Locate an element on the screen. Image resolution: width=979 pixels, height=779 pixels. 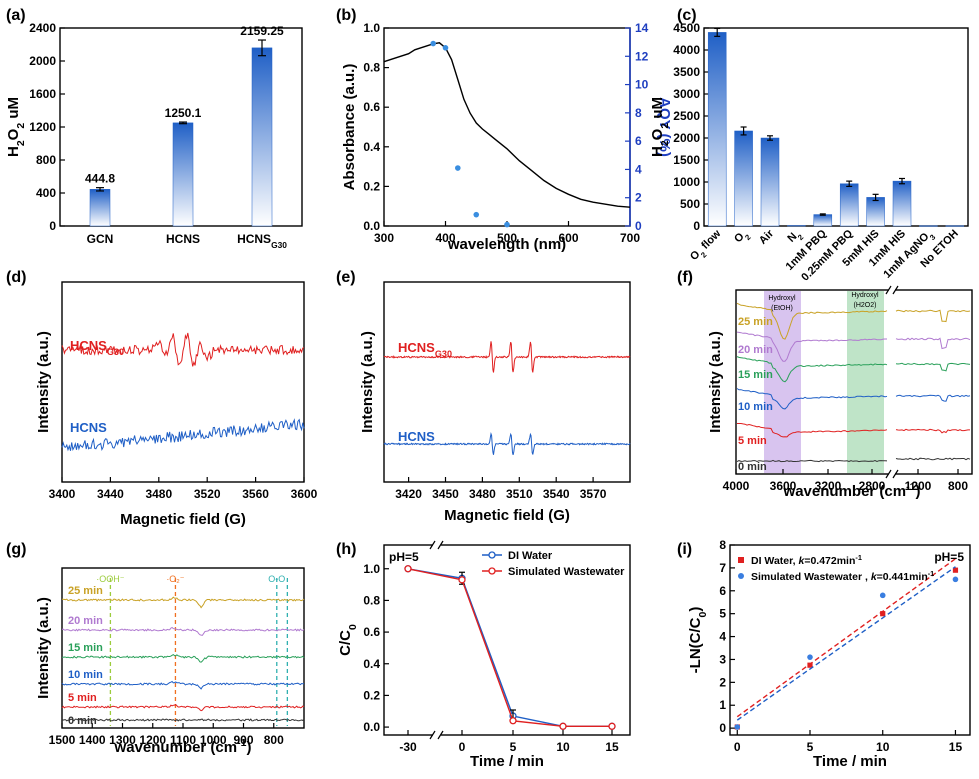
x-tick-label: 3570 is located at coordinates (593, 494).